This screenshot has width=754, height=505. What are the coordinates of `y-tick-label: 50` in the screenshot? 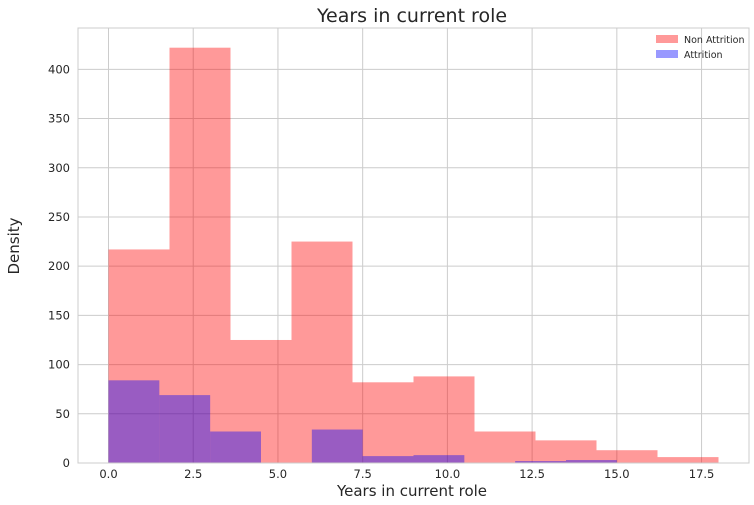 It's located at (62, 414).